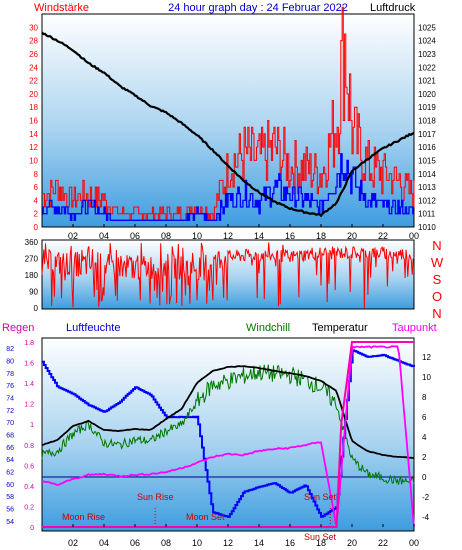 This screenshot has height=550, width=462. Describe the element at coordinates (320, 497) in the screenshot. I see `sun-set-label-upper: Sun Set` at that location.